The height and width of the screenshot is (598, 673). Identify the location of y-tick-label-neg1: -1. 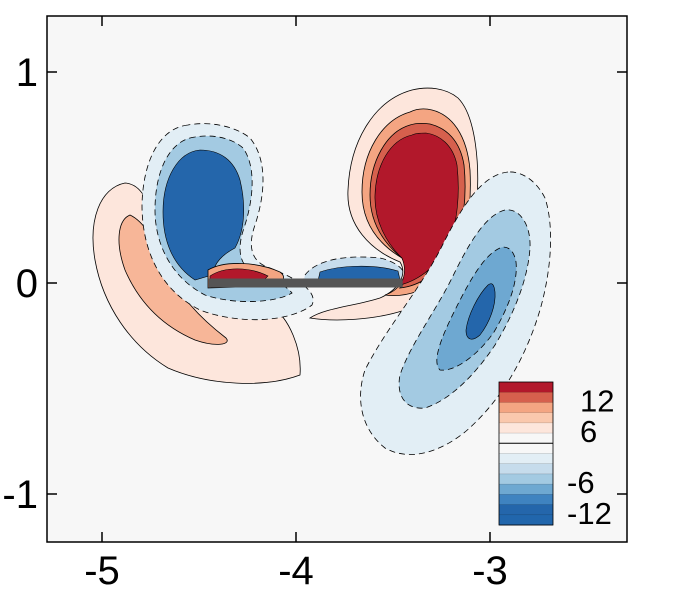
(20, 495).